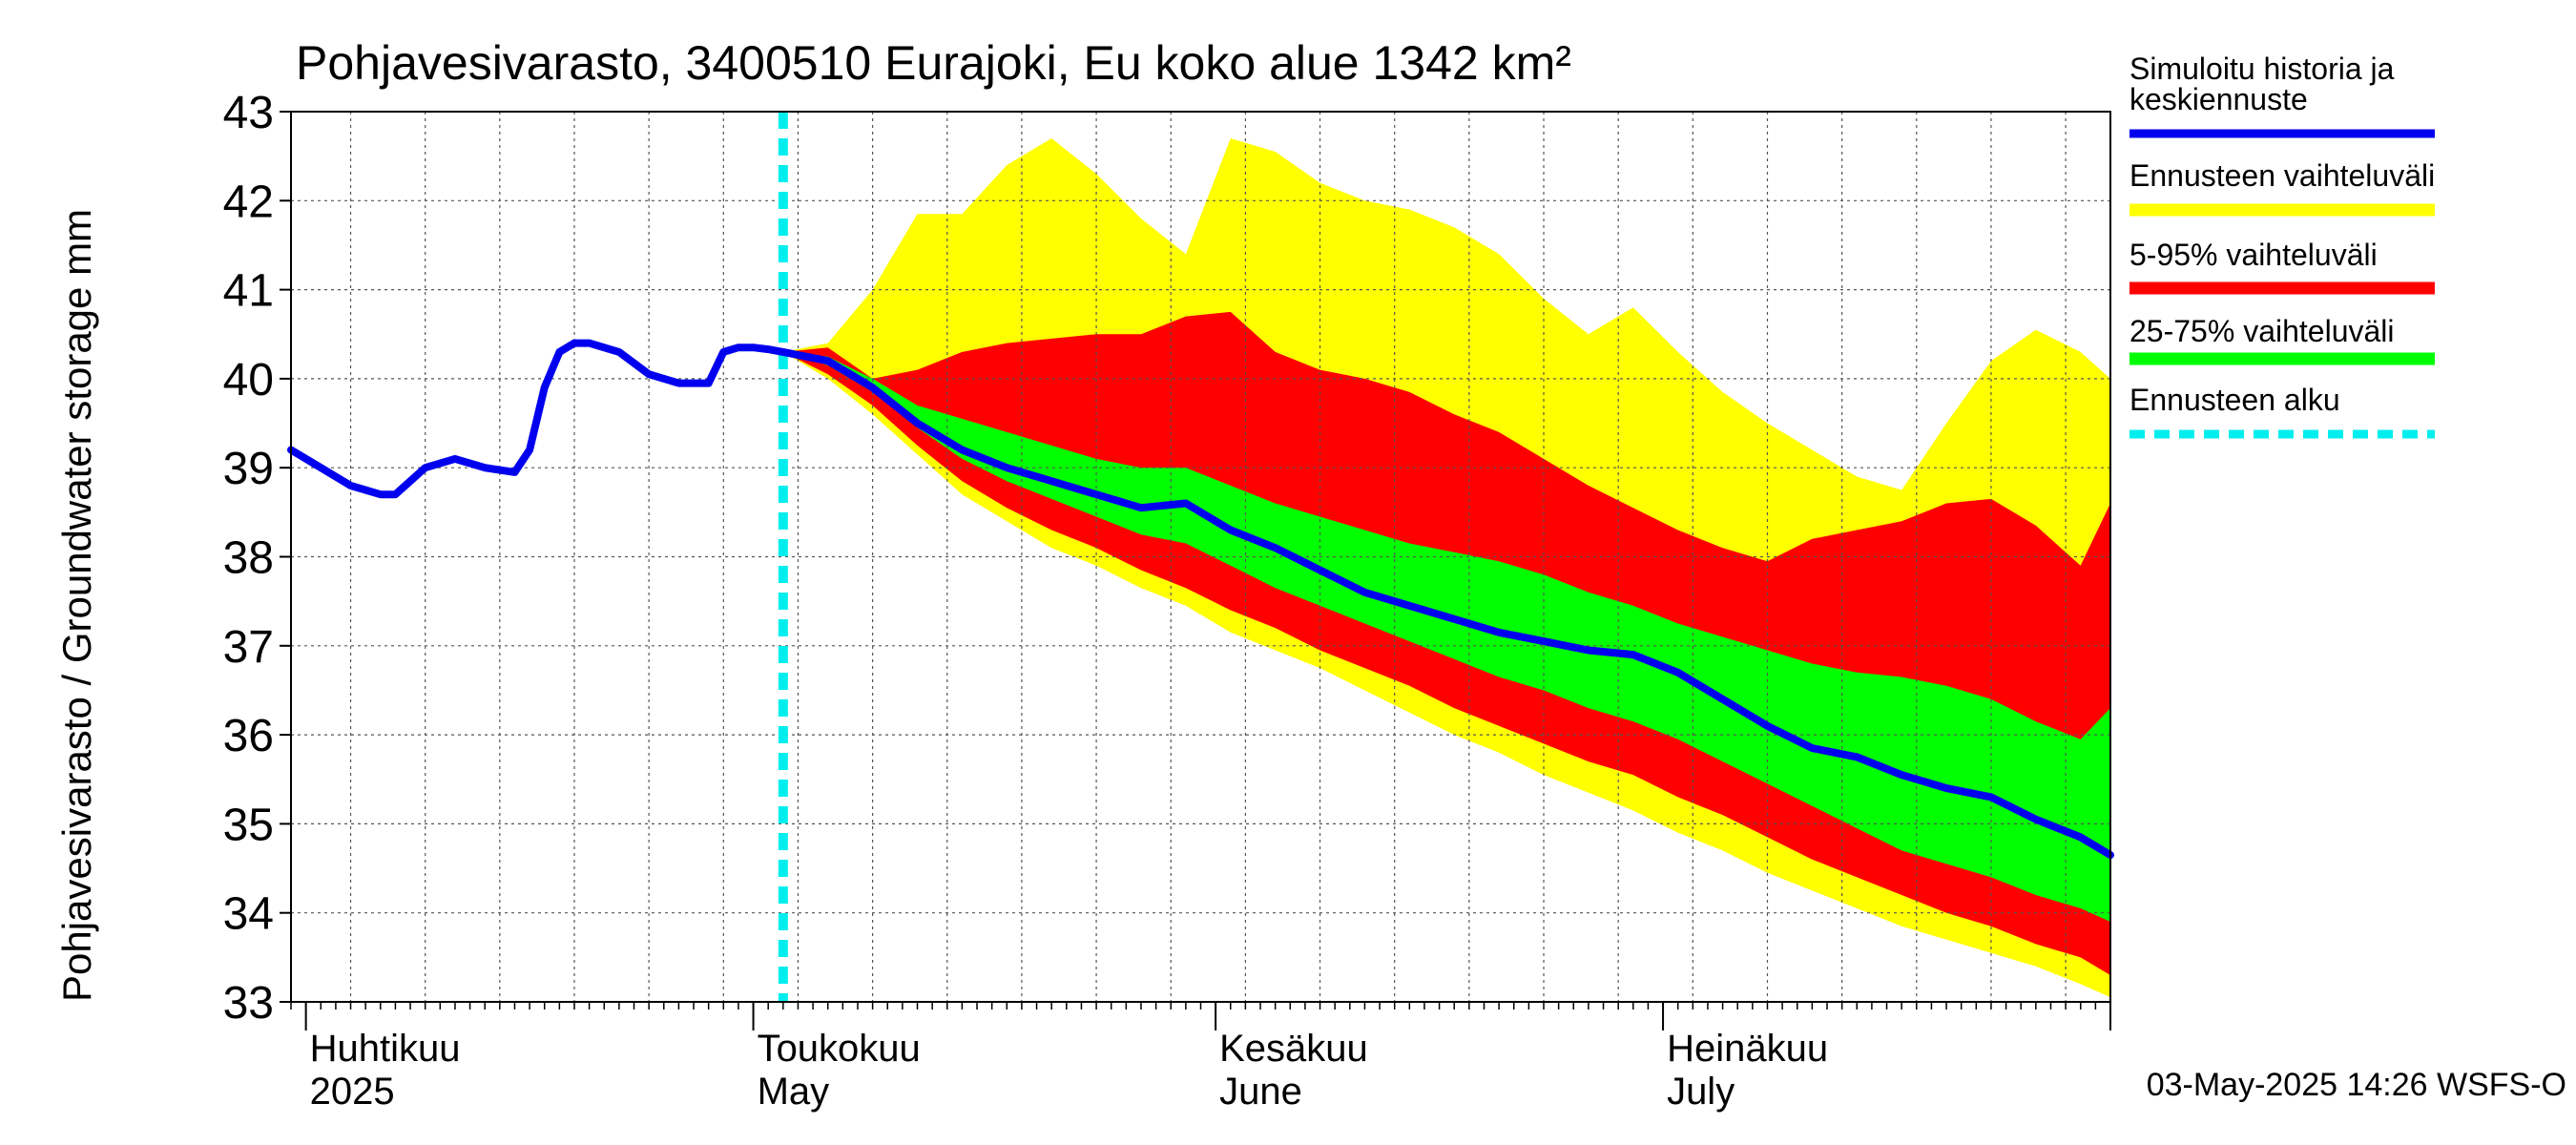  I want to click on legend-label: 25-75% vaihteluväli, so click(2262, 331).